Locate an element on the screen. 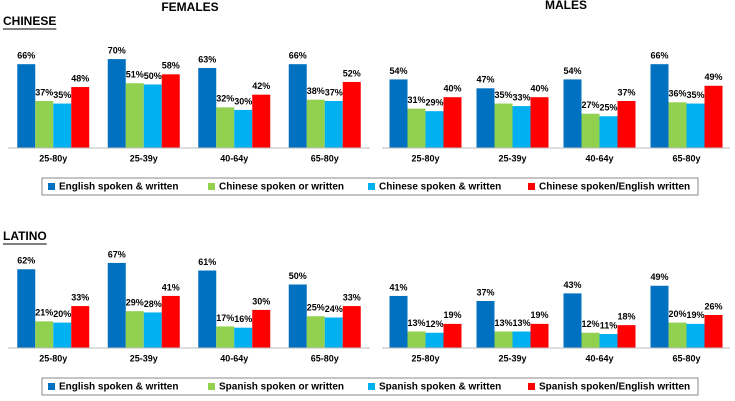  x-tick-label: 40-64y is located at coordinates (234, 158).